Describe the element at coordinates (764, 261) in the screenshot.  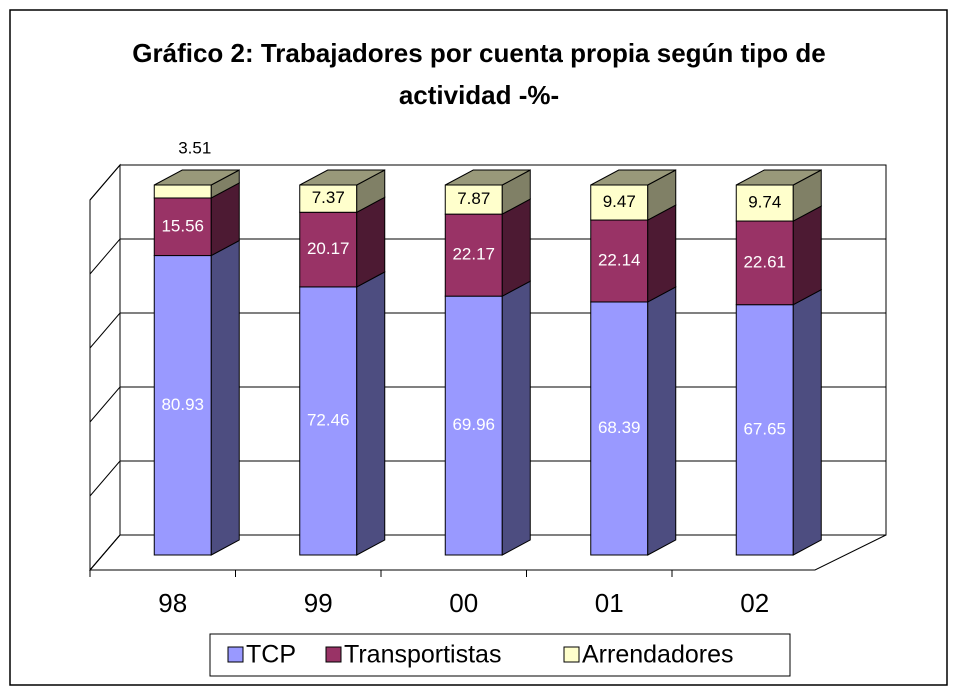
I see `data-label: 22.61` at that location.